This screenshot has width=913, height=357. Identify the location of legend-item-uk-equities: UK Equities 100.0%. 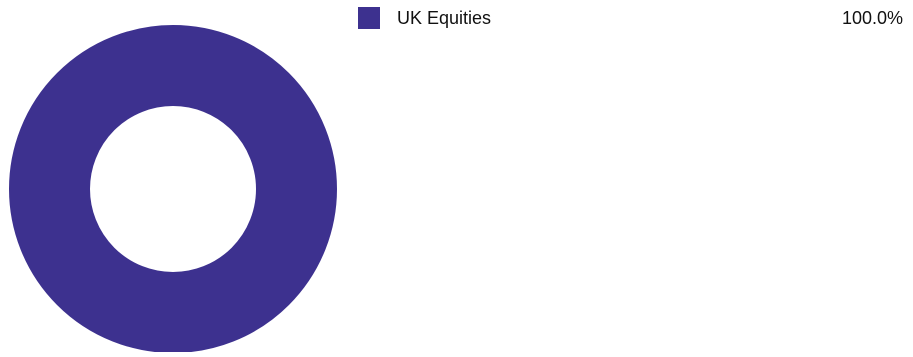
(630, 18).